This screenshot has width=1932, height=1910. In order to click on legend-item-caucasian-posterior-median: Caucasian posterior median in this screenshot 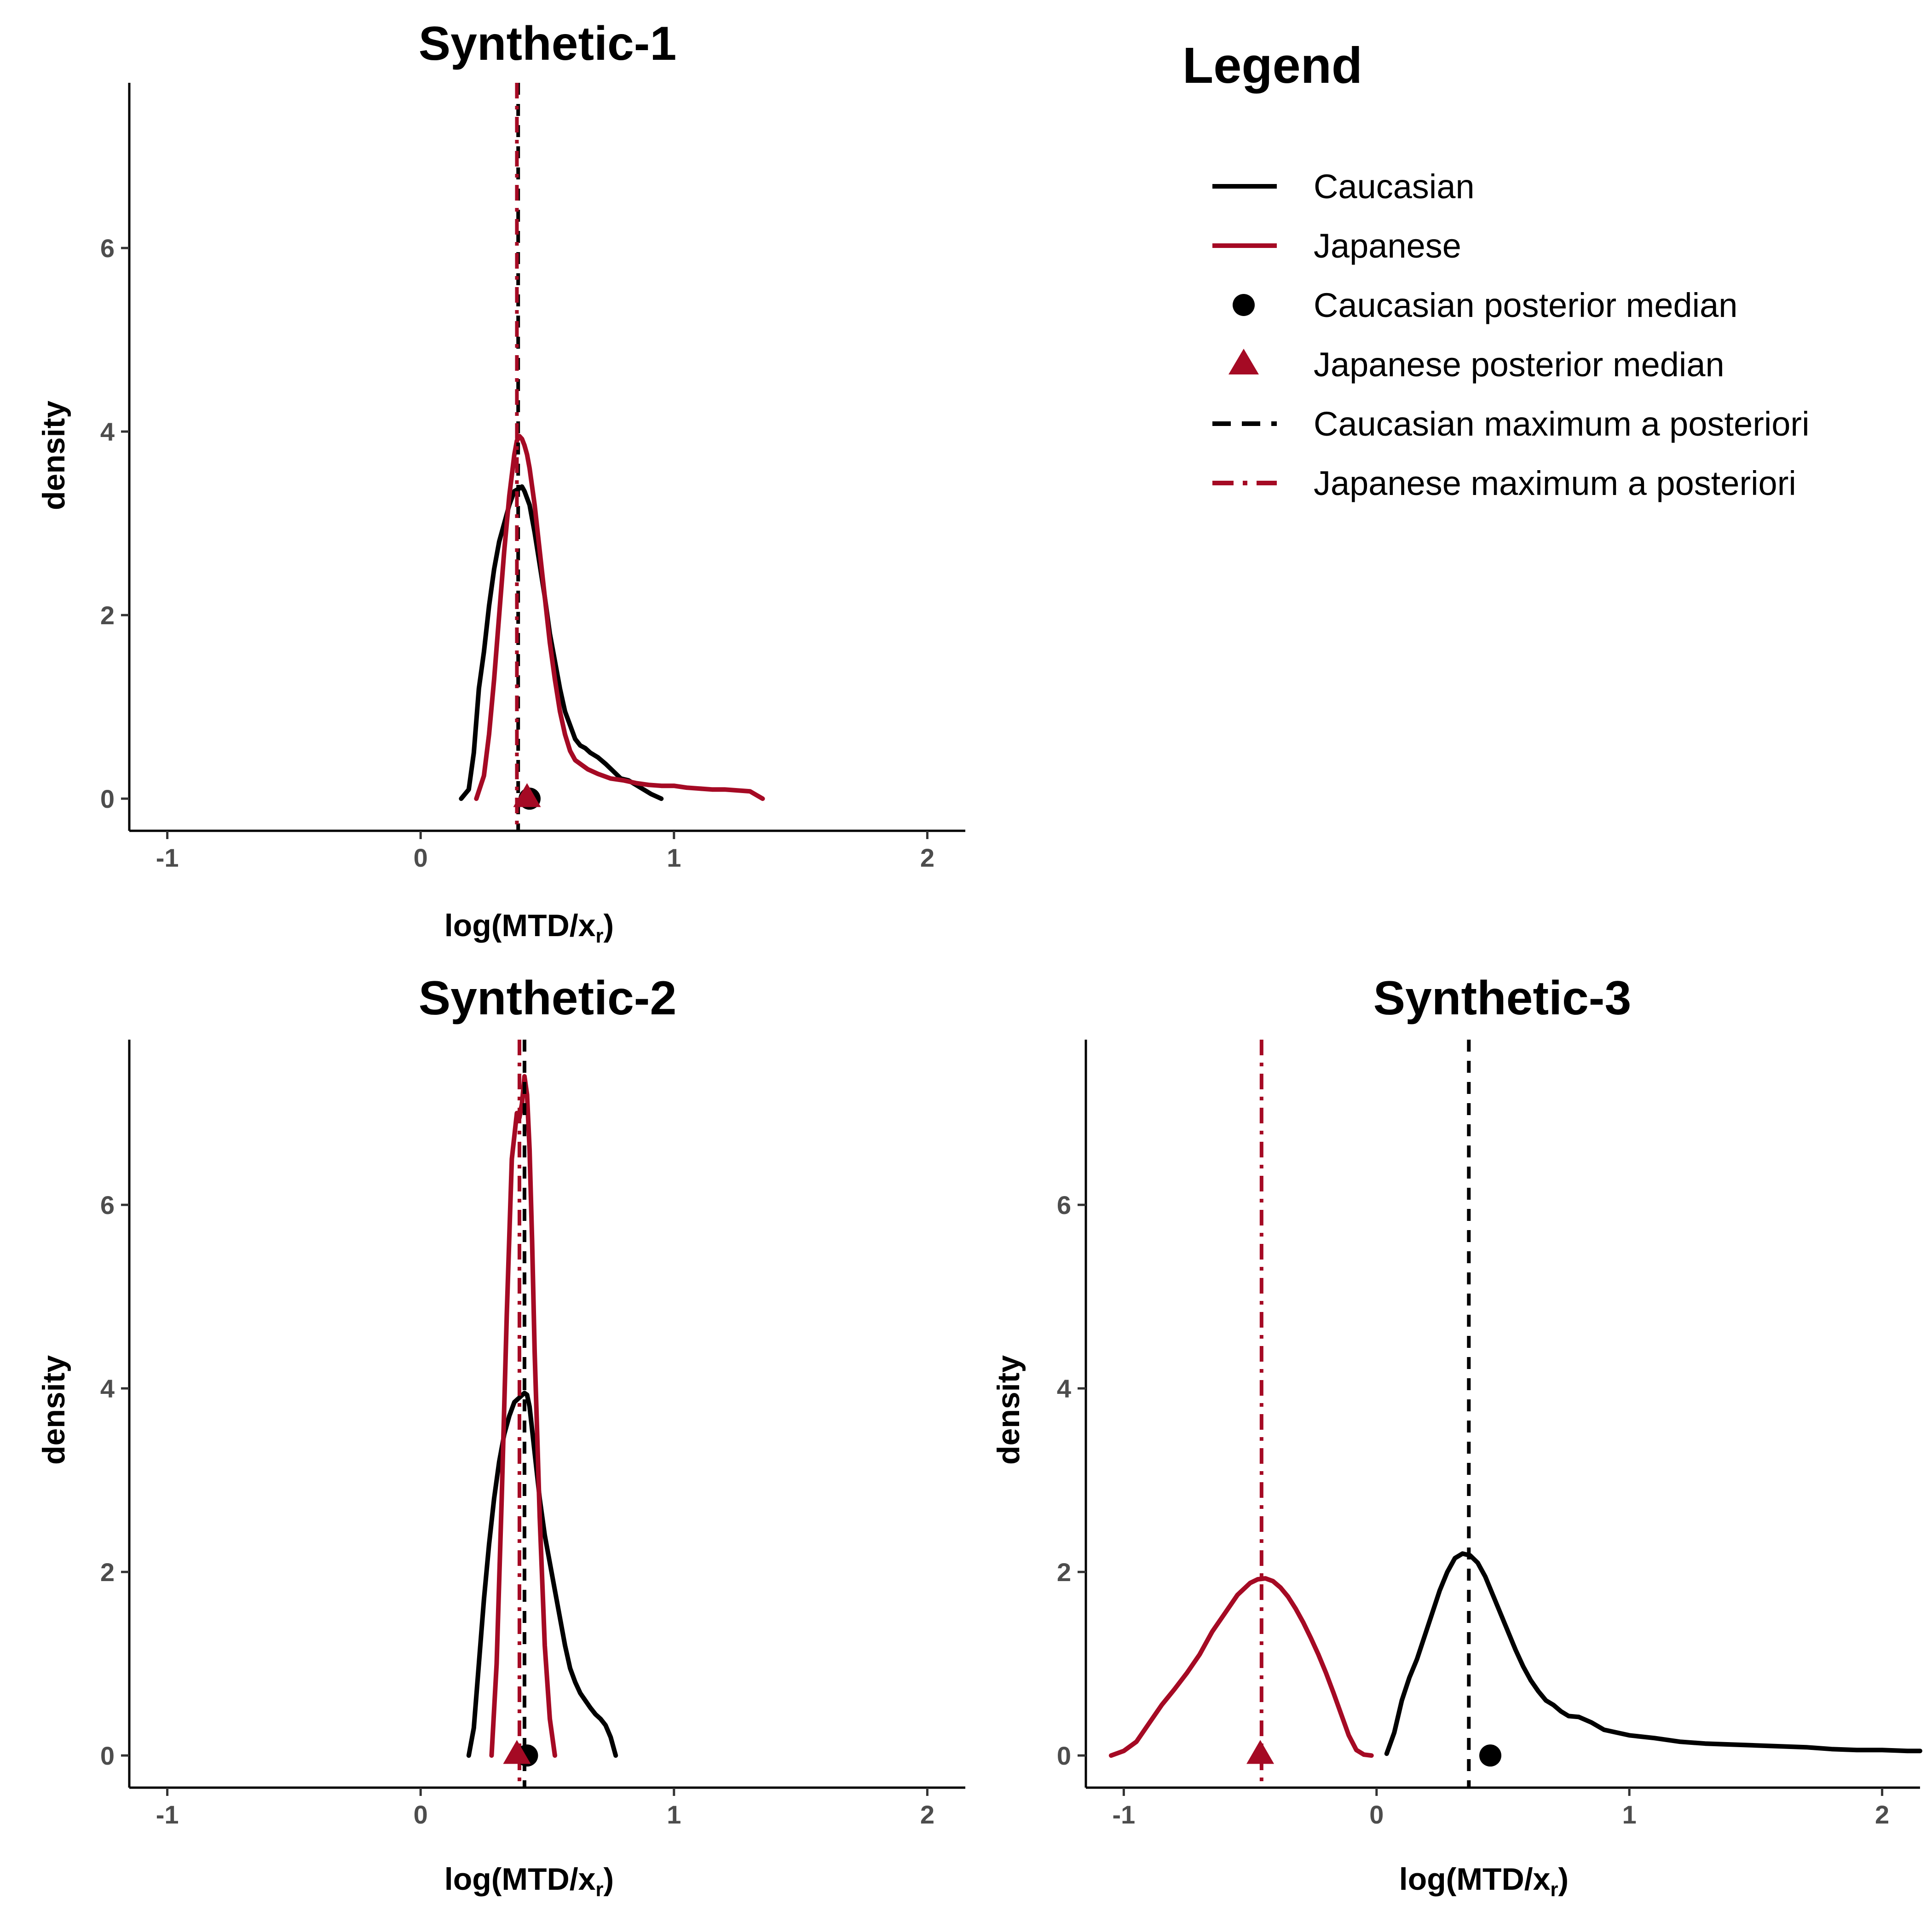, I will do `click(1485, 305)`.